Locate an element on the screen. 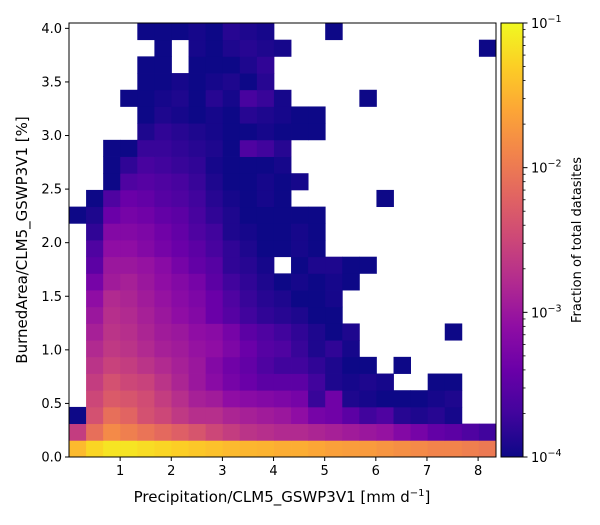 This screenshot has height=525, width=600. x-tick-label: 2 is located at coordinates (171, 471).